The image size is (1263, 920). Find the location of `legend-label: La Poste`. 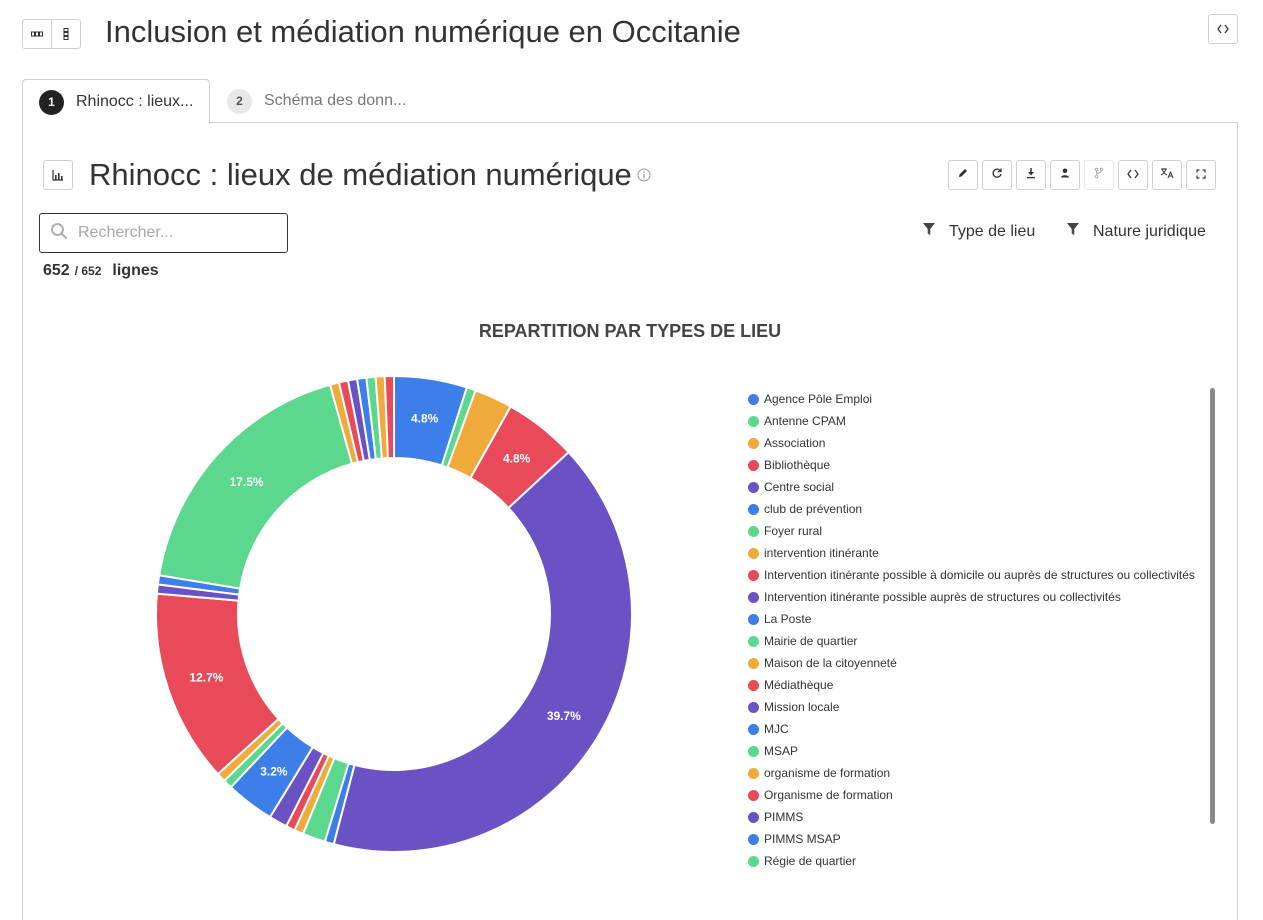

legend-label: La Poste is located at coordinates (788, 619).